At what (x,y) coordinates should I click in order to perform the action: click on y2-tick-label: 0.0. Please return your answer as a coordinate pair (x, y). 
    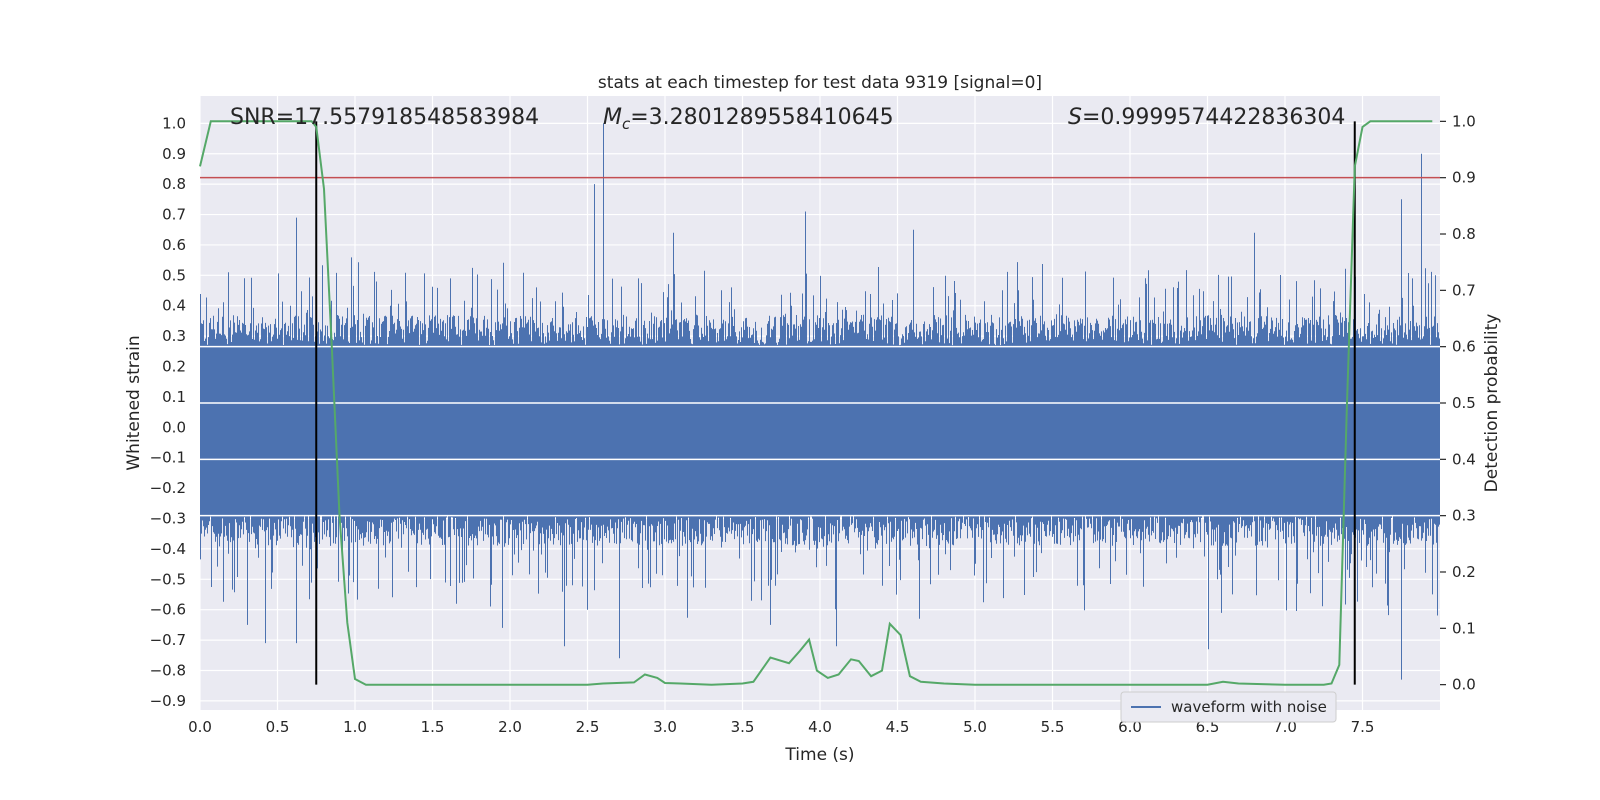
    Looking at the image, I should click on (1464, 685).